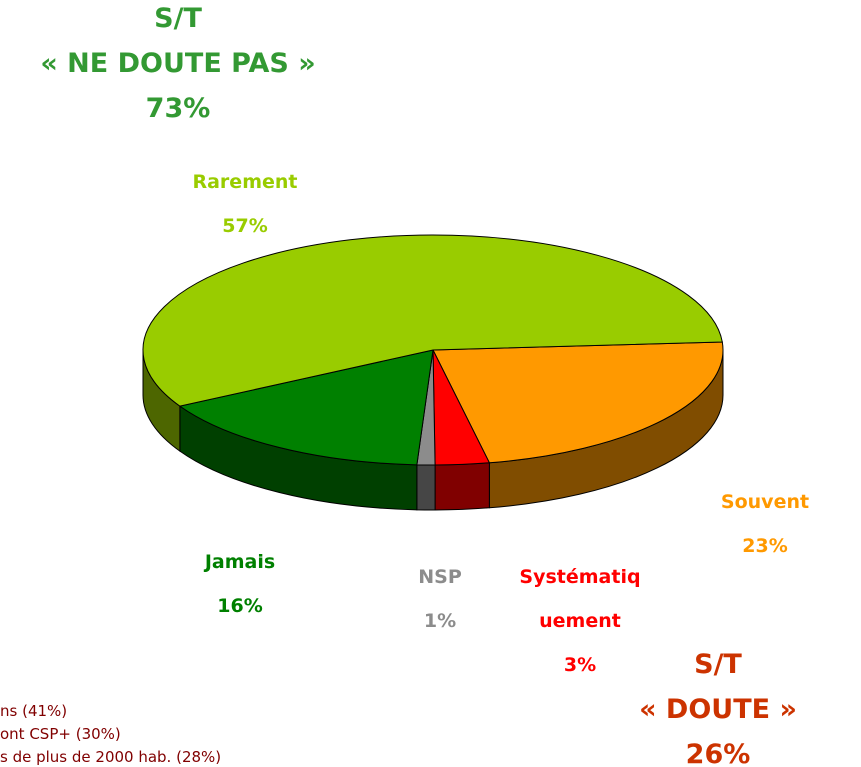 The width and height of the screenshot is (861, 767). I want to click on annotation: S/T « NE DOUTE PAS » 73%, so click(177, 65).